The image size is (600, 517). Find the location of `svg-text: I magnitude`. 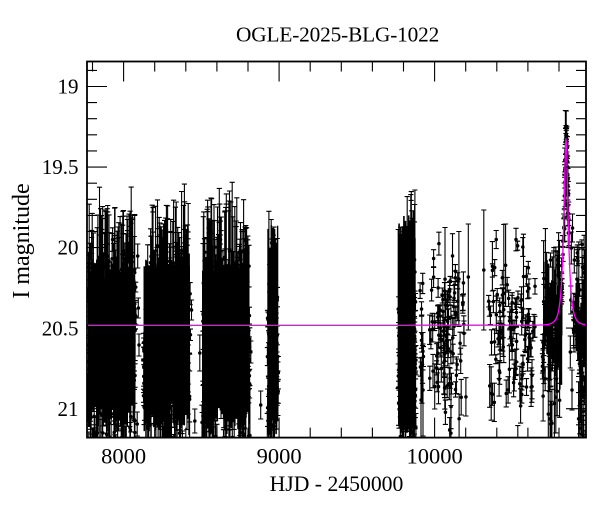

svg-text: I magnitude is located at coordinates (22, 240).